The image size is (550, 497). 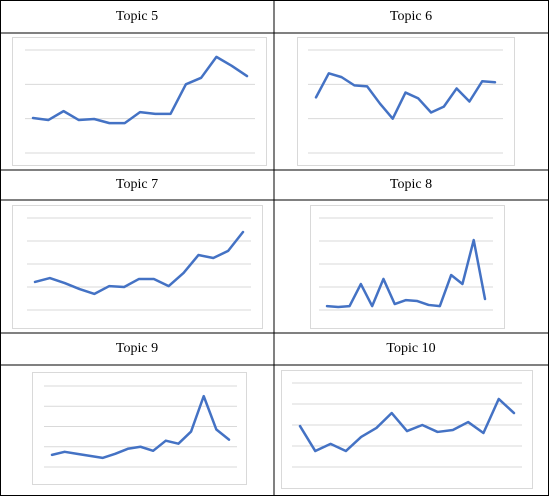 I want to click on chart-title: Topic 8, so click(x=411, y=184).